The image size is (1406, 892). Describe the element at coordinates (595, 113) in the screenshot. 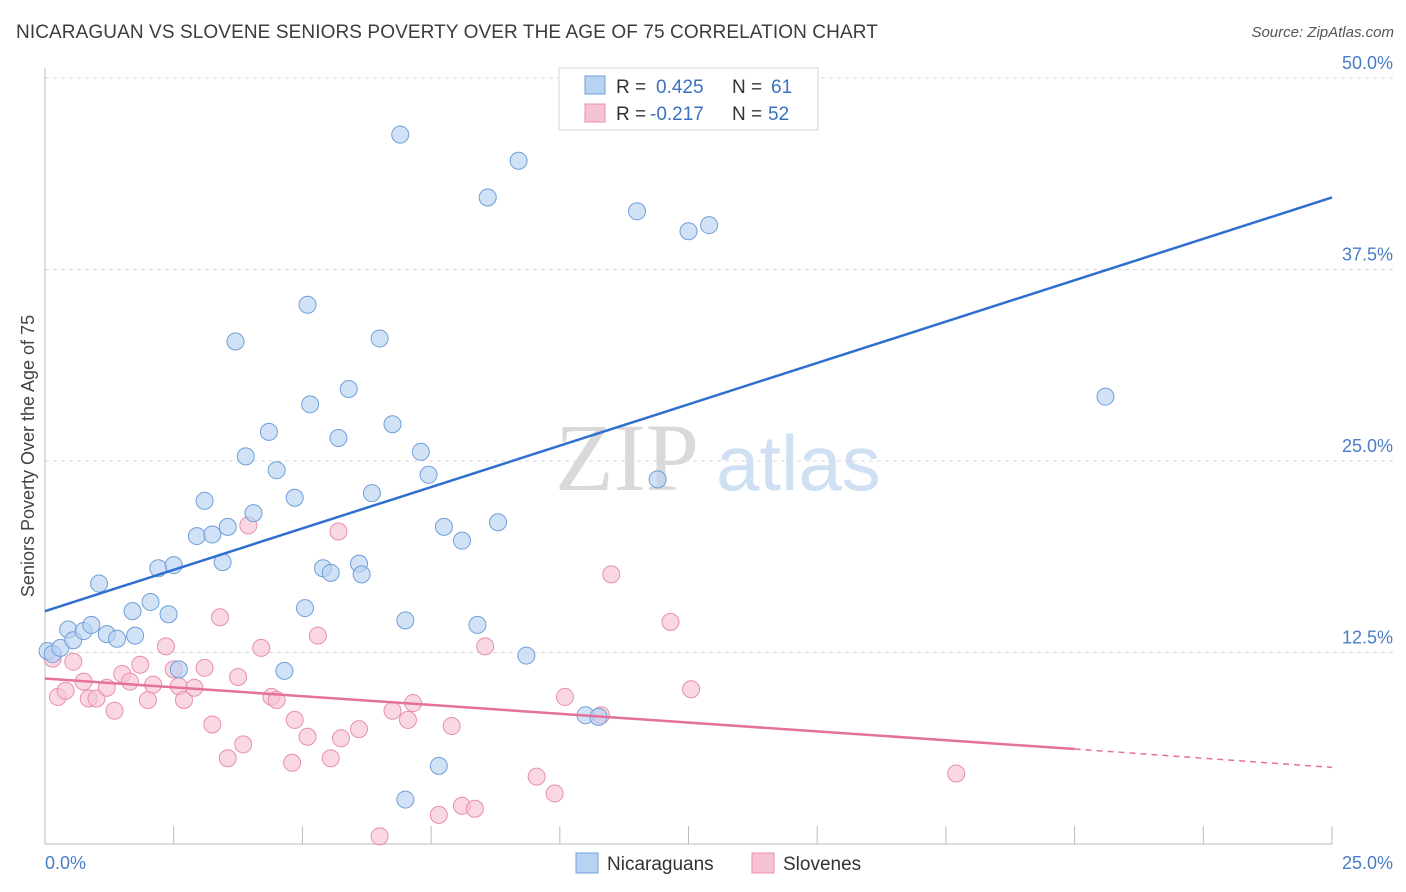

I see `legend-swatch-pink` at that location.